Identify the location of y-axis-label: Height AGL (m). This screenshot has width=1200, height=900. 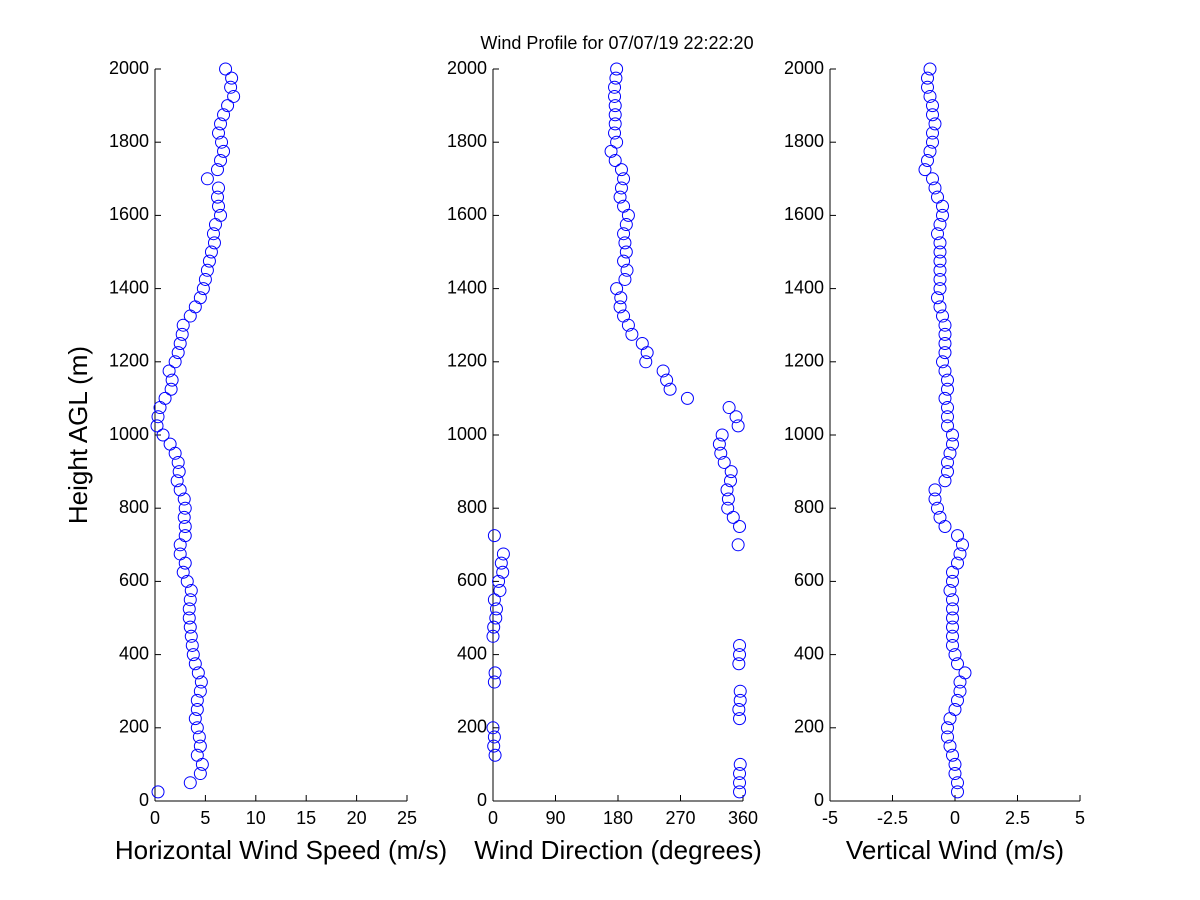
(78, 435).